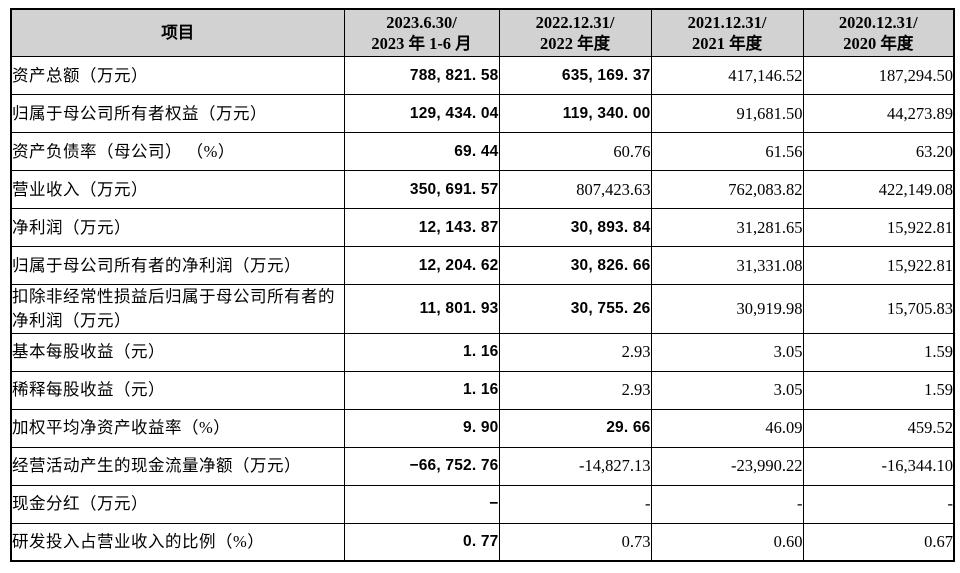 Image resolution: width=960 pixels, height=573 pixels. I want to click on header-date-line: 2023.6.30/, so click(421, 22).